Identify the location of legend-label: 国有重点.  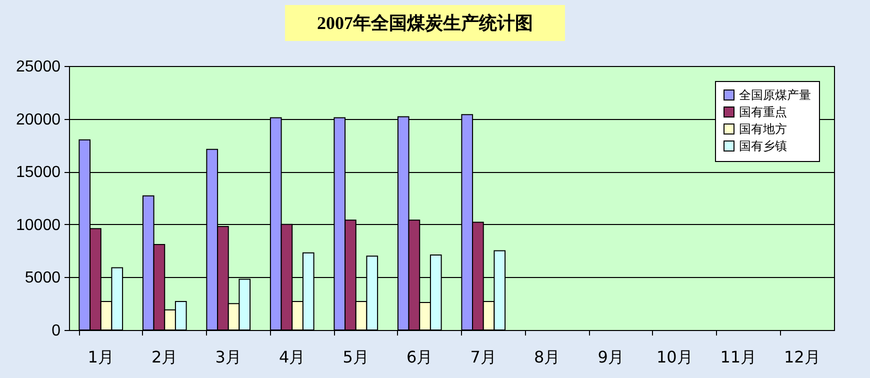
(763, 112).